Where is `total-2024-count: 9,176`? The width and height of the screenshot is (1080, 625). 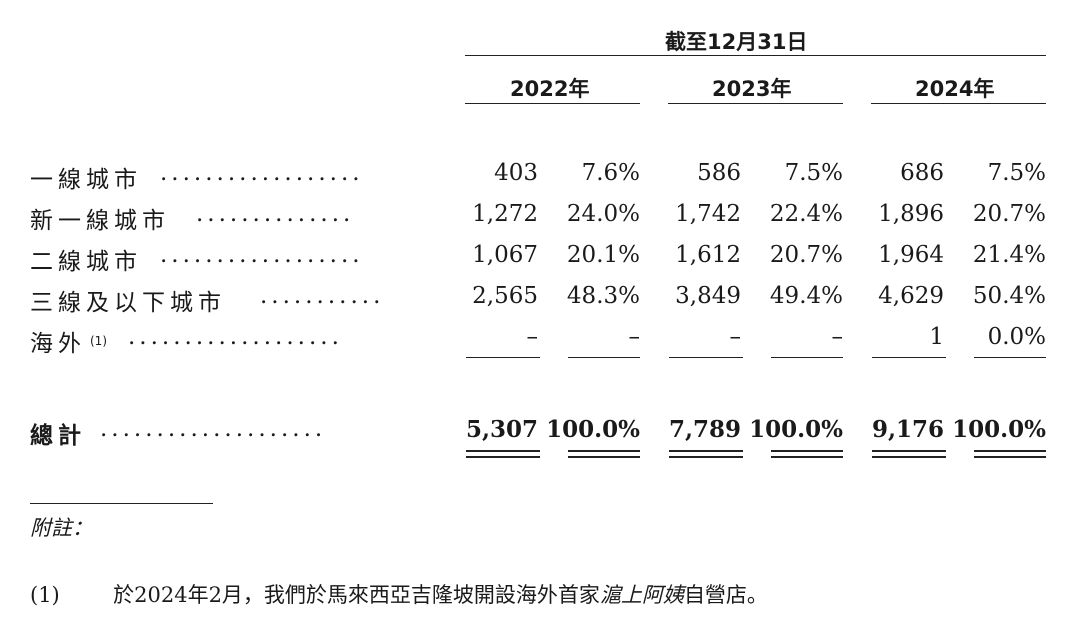 total-2024-count: 9,176 is located at coordinates (907, 429).